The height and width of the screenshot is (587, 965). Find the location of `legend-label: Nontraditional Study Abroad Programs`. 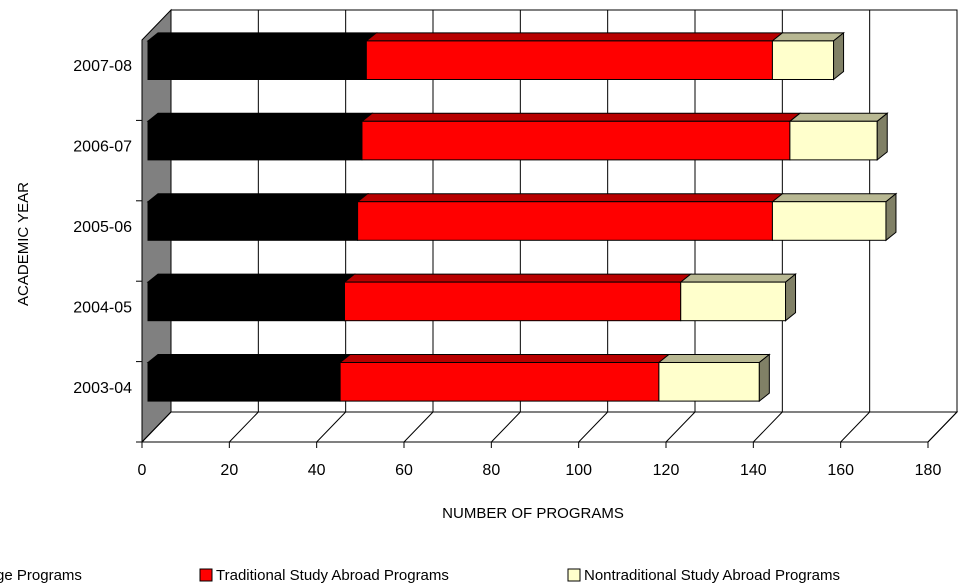

legend-label: Nontraditional Study Abroad Programs is located at coordinates (712, 575).